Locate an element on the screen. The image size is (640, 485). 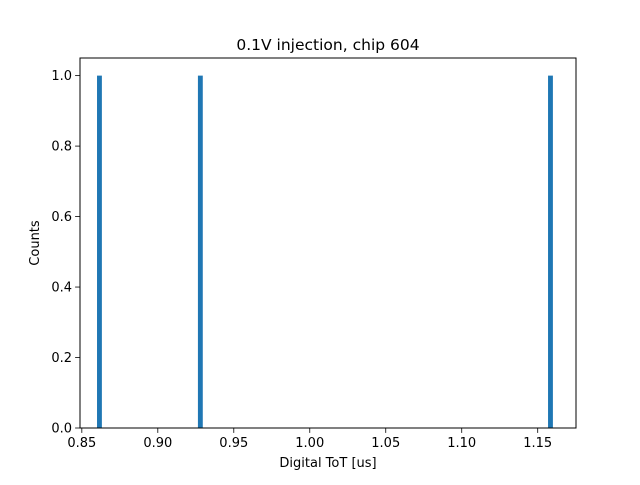
y-tick-label: 0.0 is located at coordinates (61, 429).